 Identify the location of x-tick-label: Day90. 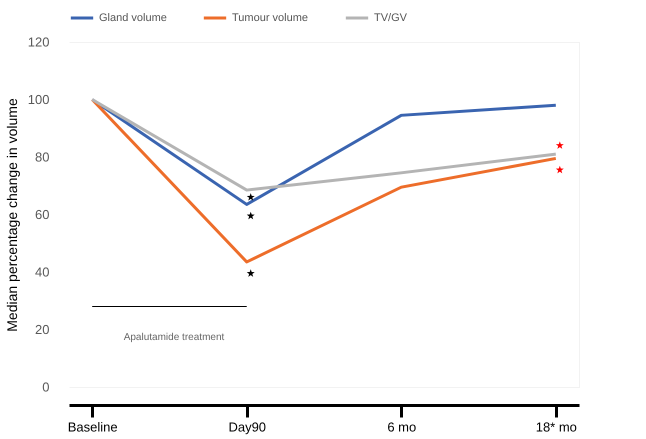
(247, 427).